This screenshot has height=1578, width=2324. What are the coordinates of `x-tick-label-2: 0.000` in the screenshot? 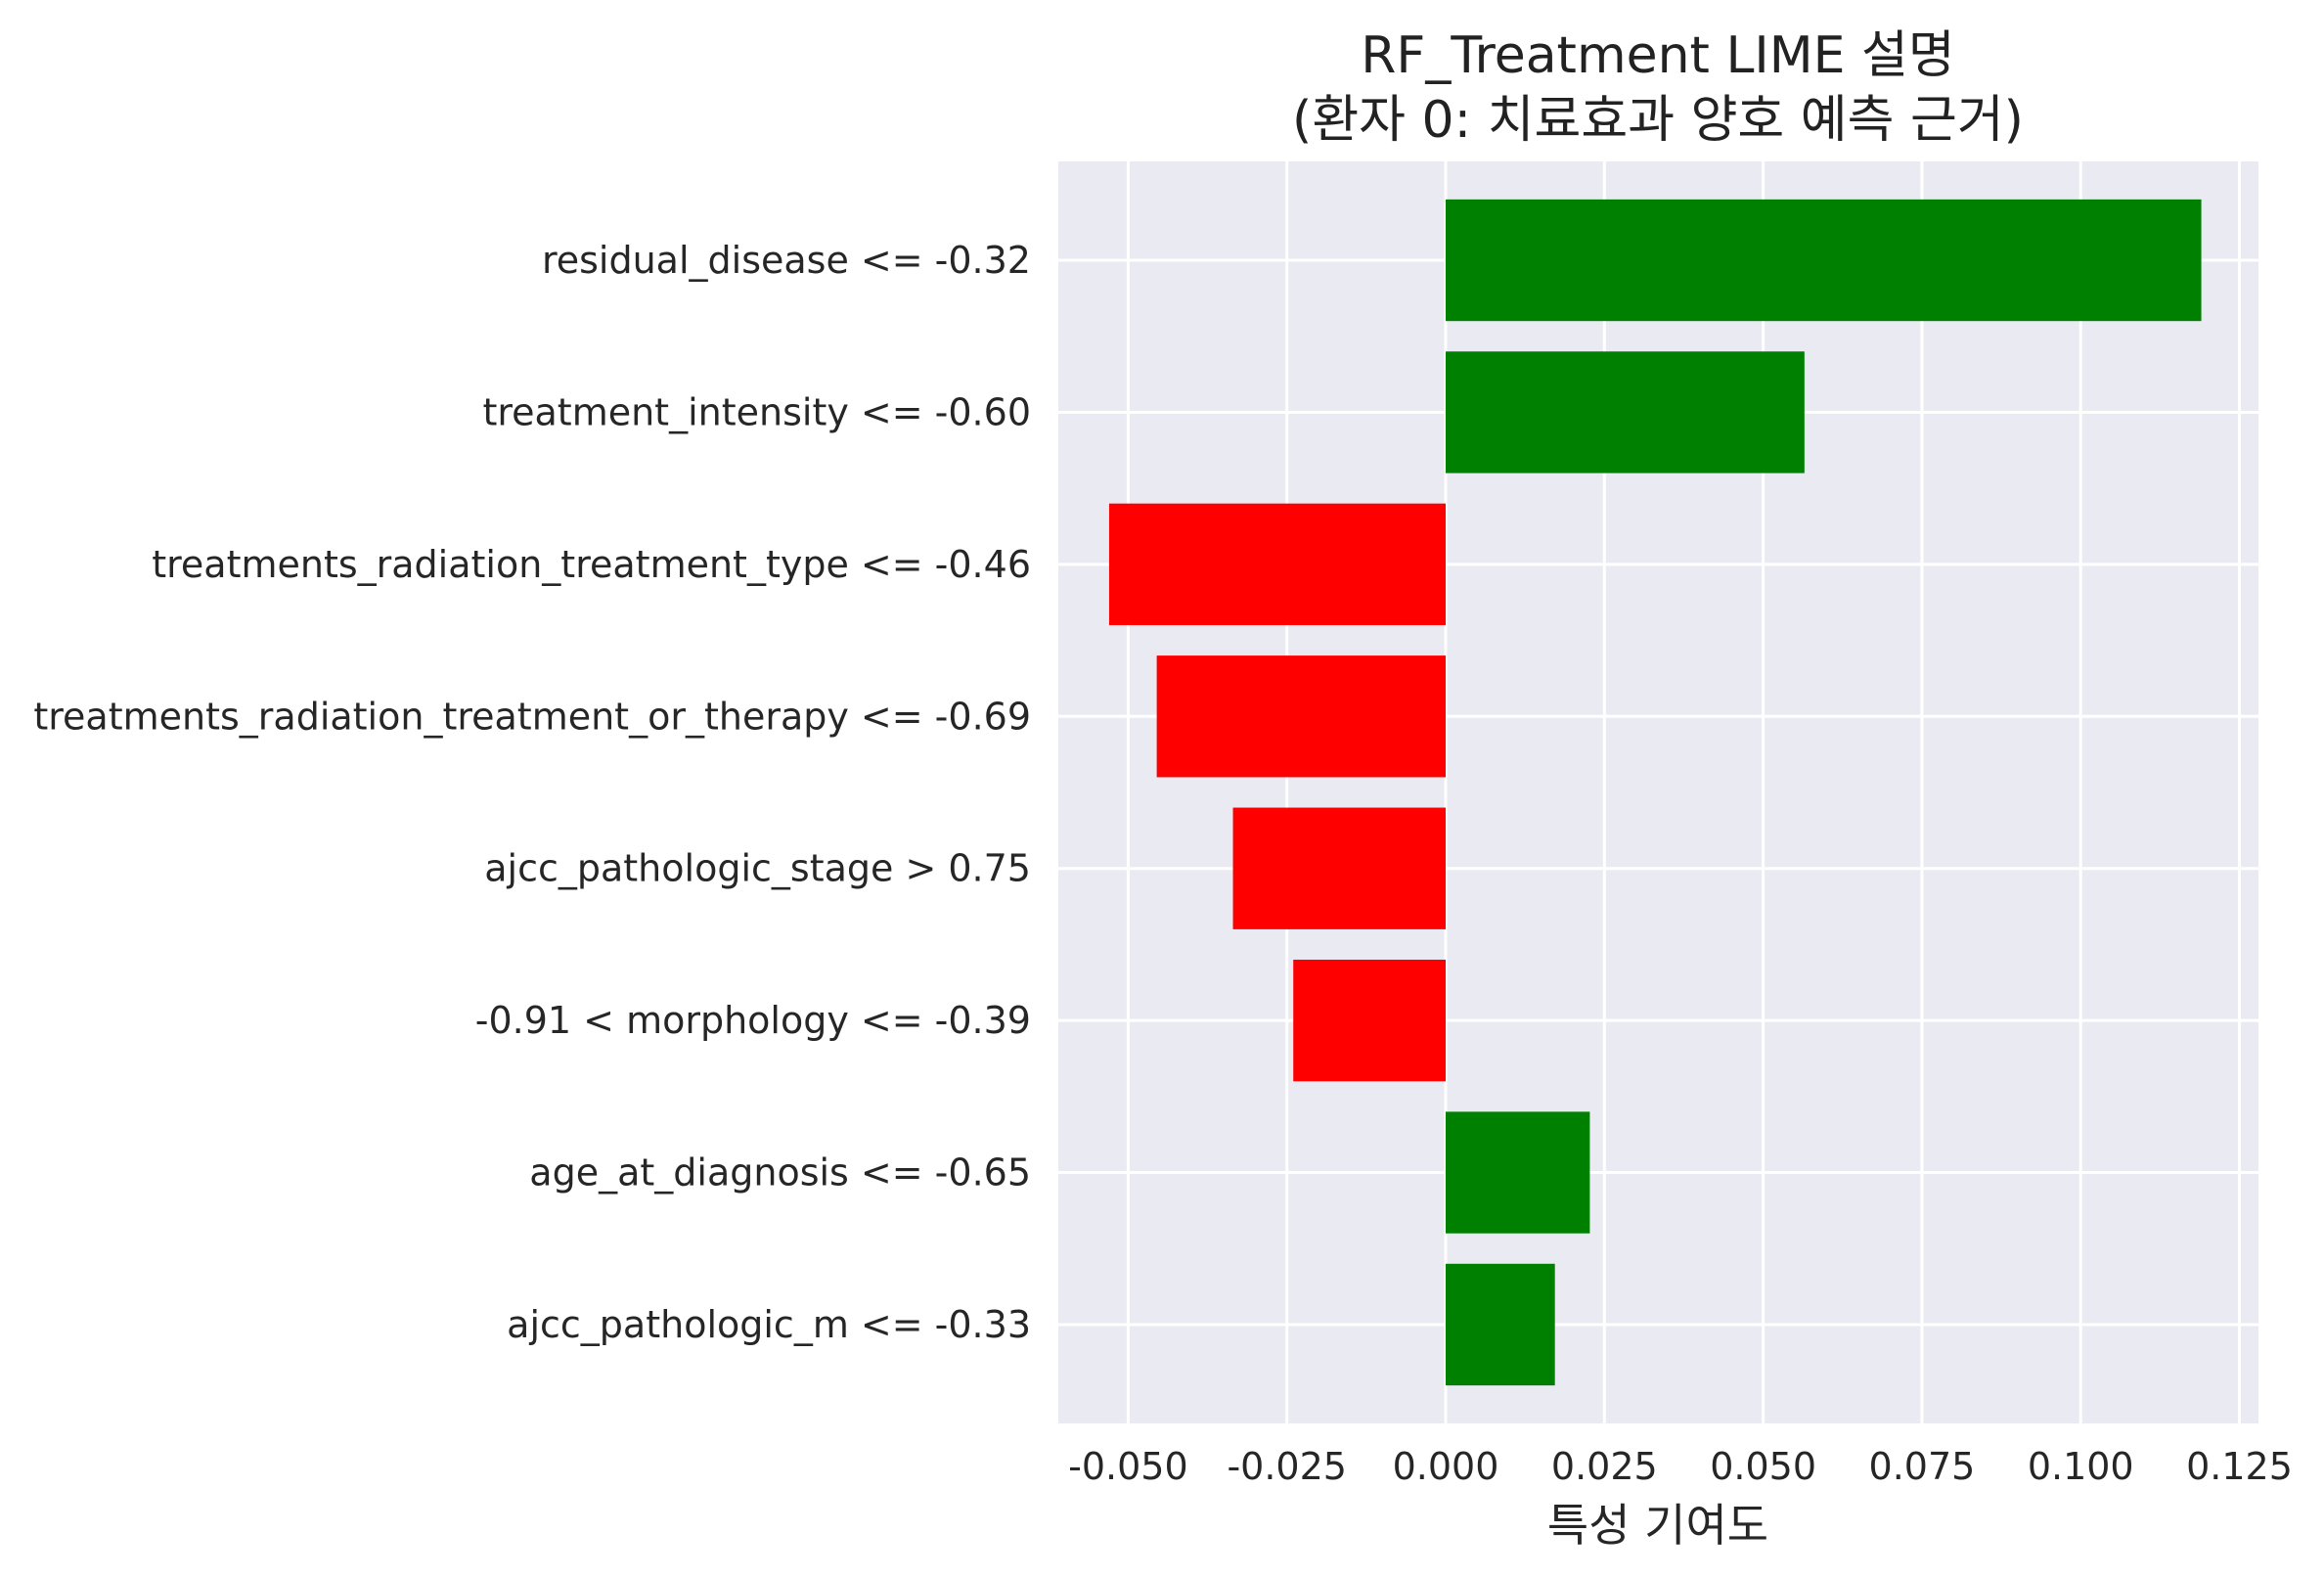 It's located at (1446, 1466).